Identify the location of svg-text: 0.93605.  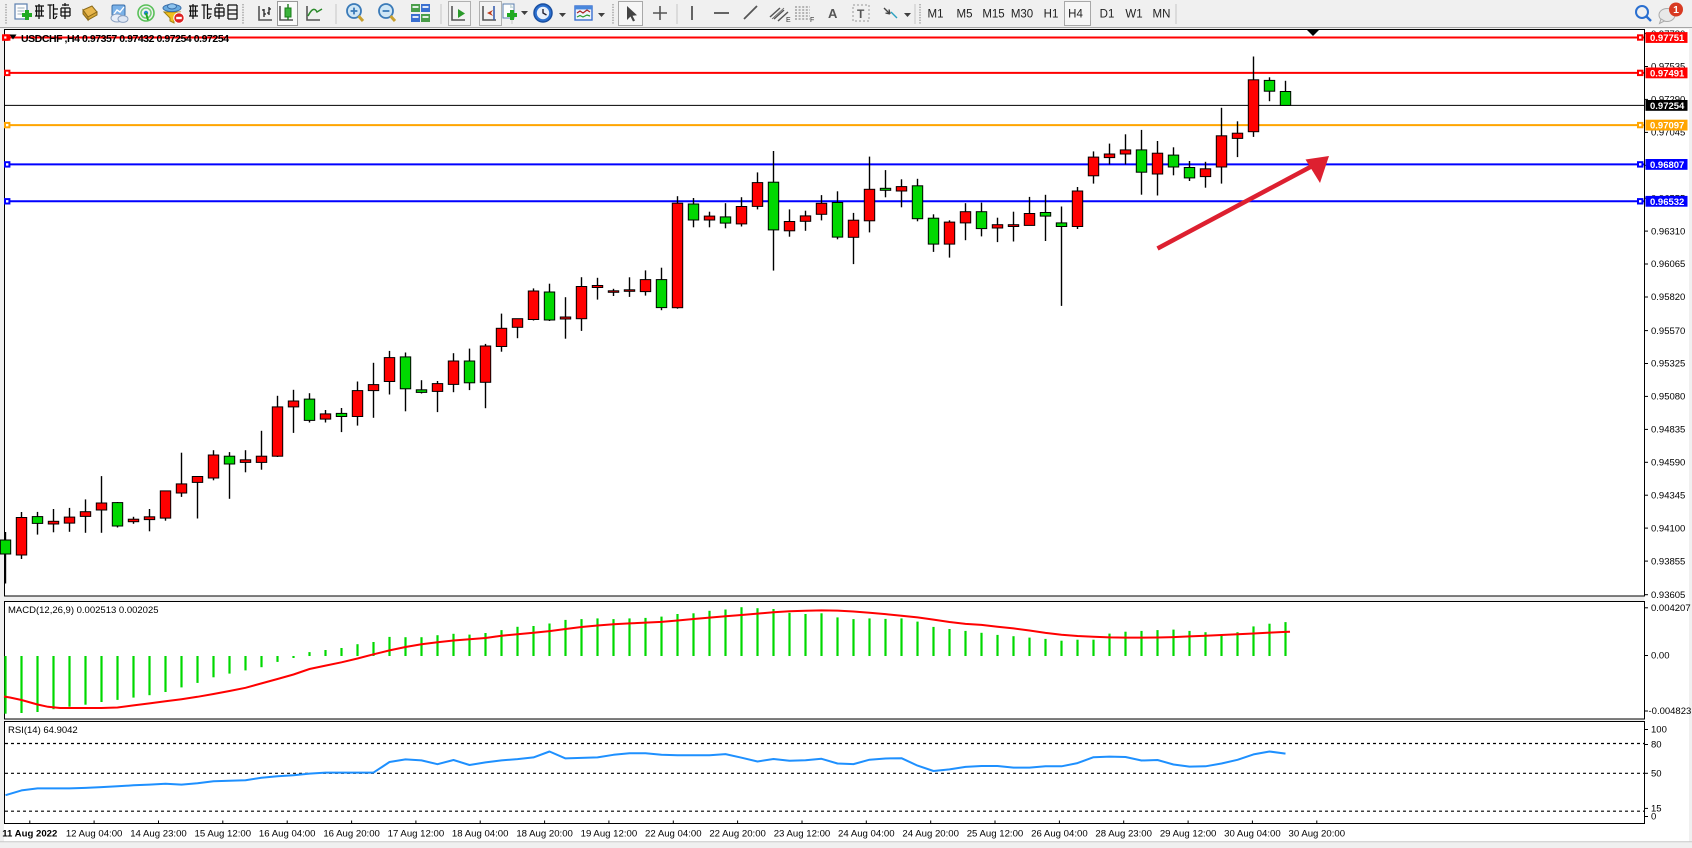
(1668, 595).